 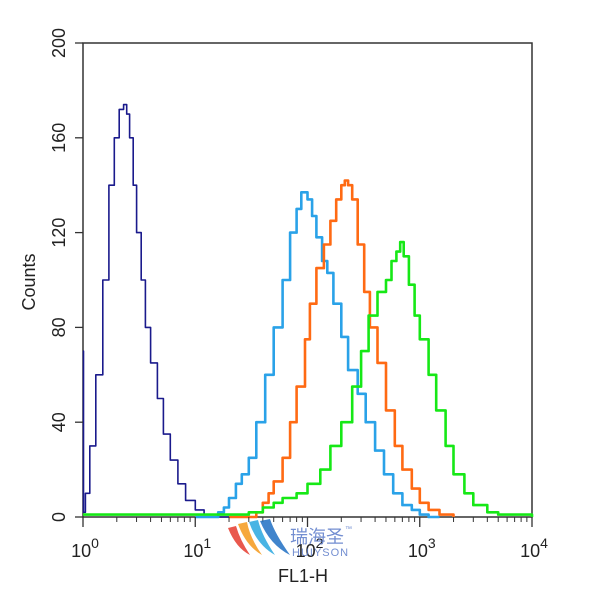 I want to click on x-axis-title: FL1-H, so click(x=303, y=576).